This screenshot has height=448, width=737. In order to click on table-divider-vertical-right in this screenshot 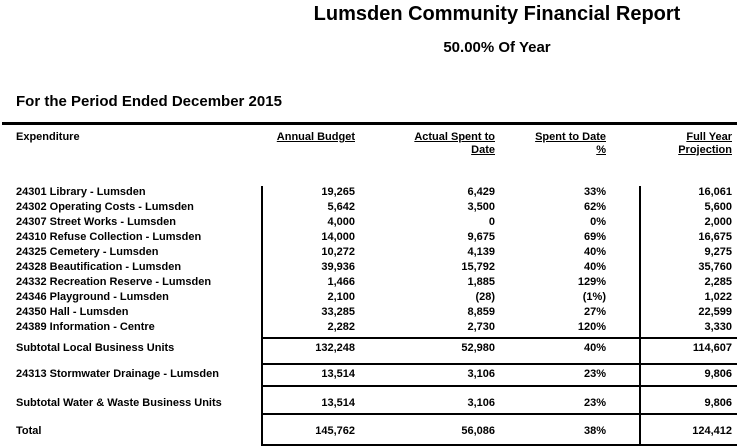, I will do `click(640, 316)`.